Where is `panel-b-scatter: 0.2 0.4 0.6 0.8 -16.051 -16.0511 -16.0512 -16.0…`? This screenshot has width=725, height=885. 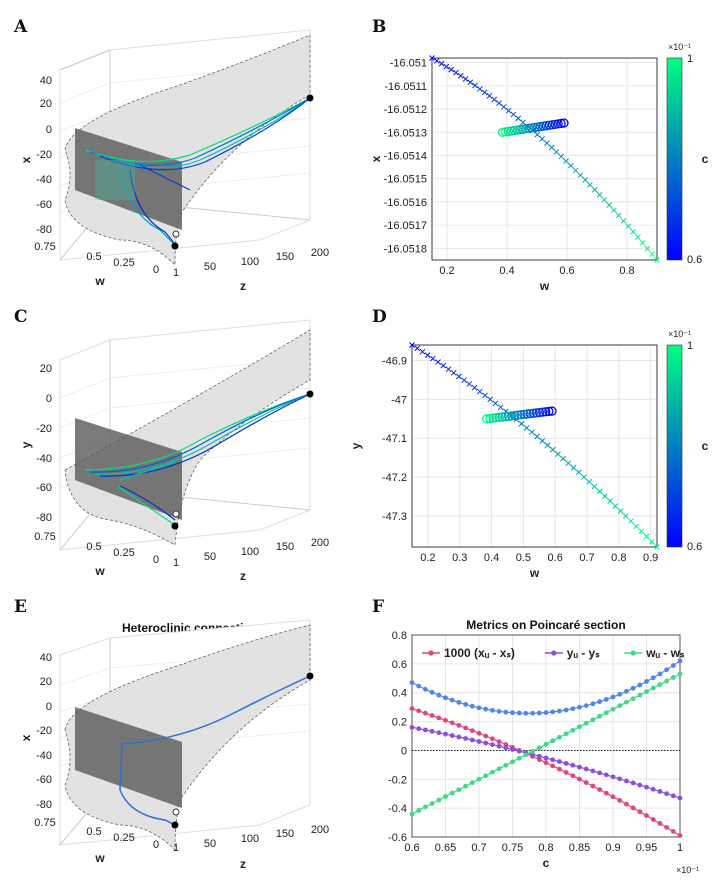
panel-b-scatter: 0.2 0.4 0.6 0.8 -16.051 -16.0511 -16.0512 -16.0… is located at coordinates (514, 174).